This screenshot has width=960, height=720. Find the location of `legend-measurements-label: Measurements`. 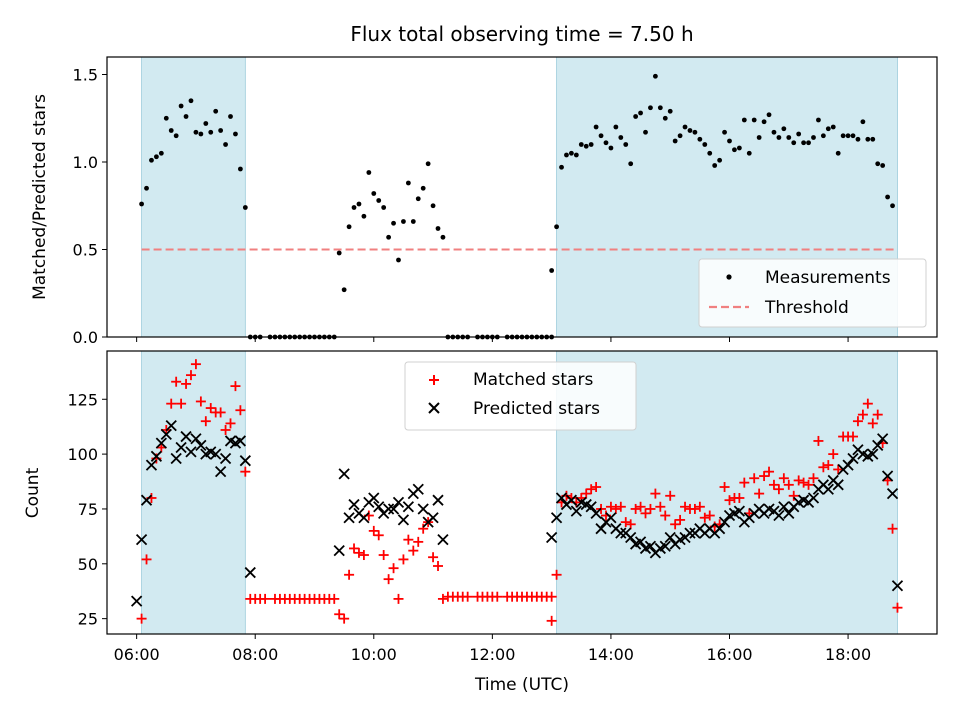

legend-measurements-label: Measurements is located at coordinates (828, 278).